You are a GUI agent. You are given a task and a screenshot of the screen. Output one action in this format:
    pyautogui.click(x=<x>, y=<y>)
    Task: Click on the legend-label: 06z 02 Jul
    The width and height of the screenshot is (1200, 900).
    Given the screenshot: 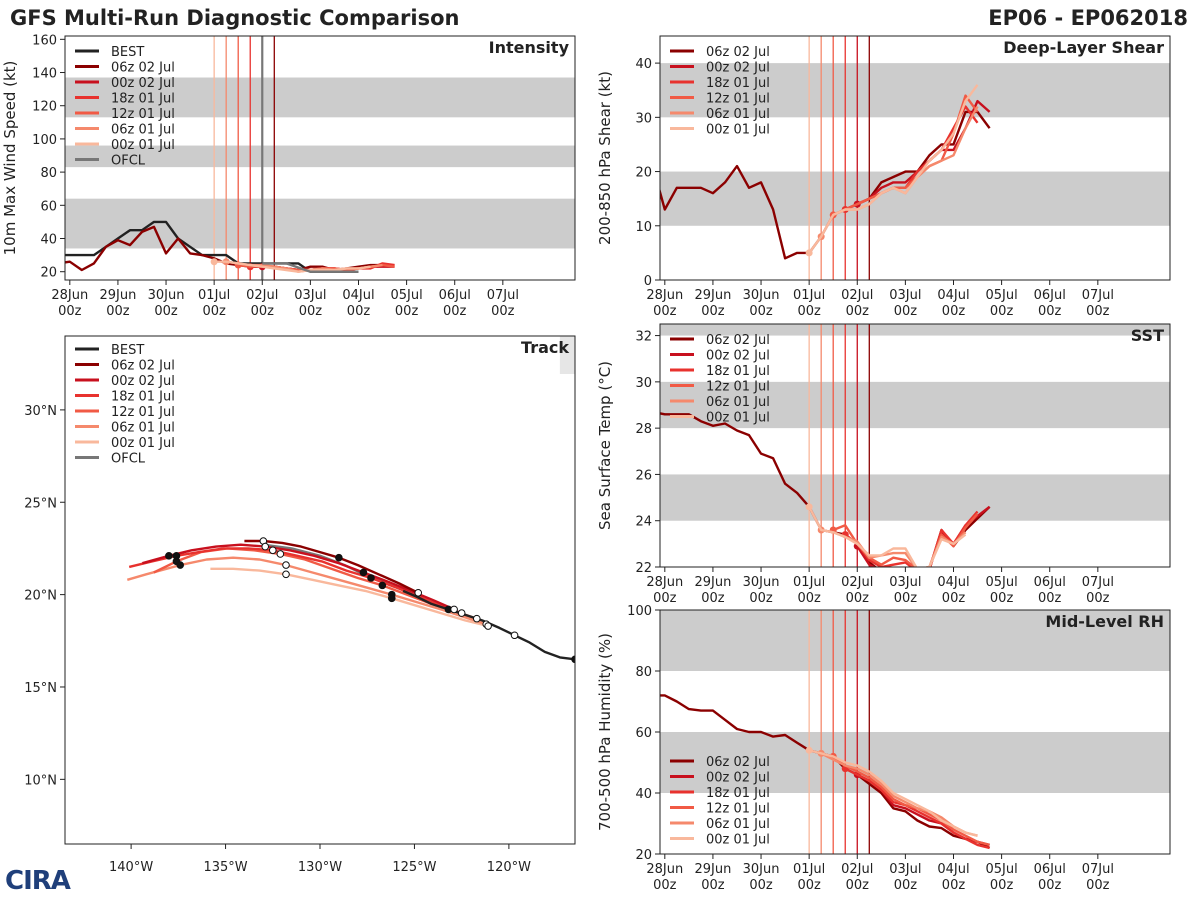 What is the action you would take?
    pyautogui.click(x=738, y=52)
    